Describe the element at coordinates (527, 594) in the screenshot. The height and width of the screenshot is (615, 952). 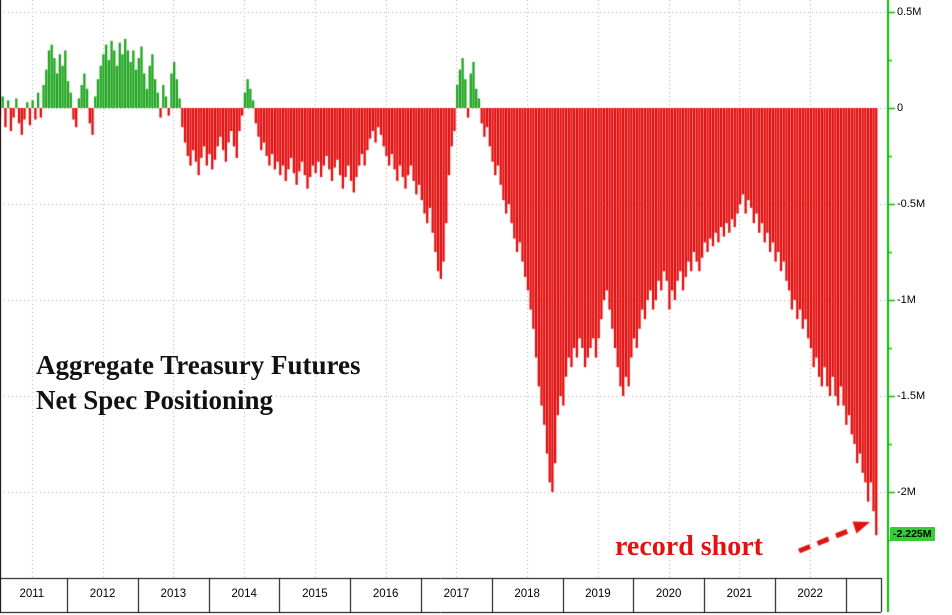
I see `x-axis-year-label: 2018` at that location.